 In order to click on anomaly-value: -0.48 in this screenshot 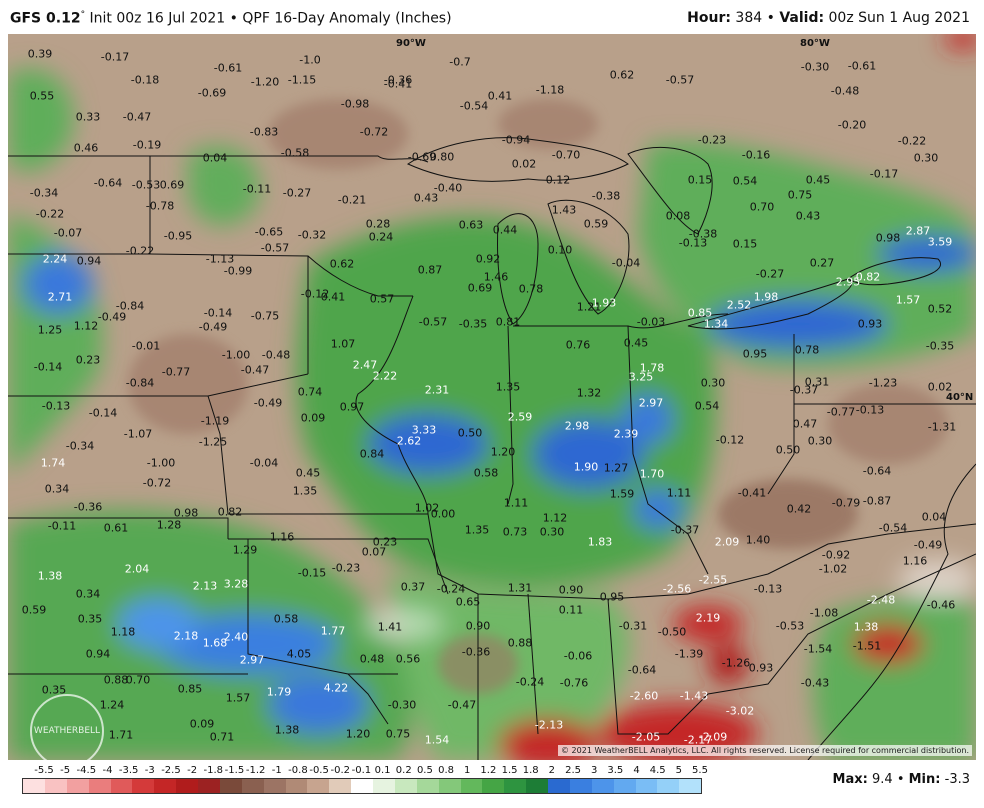, I will do `click(845, 91)`.